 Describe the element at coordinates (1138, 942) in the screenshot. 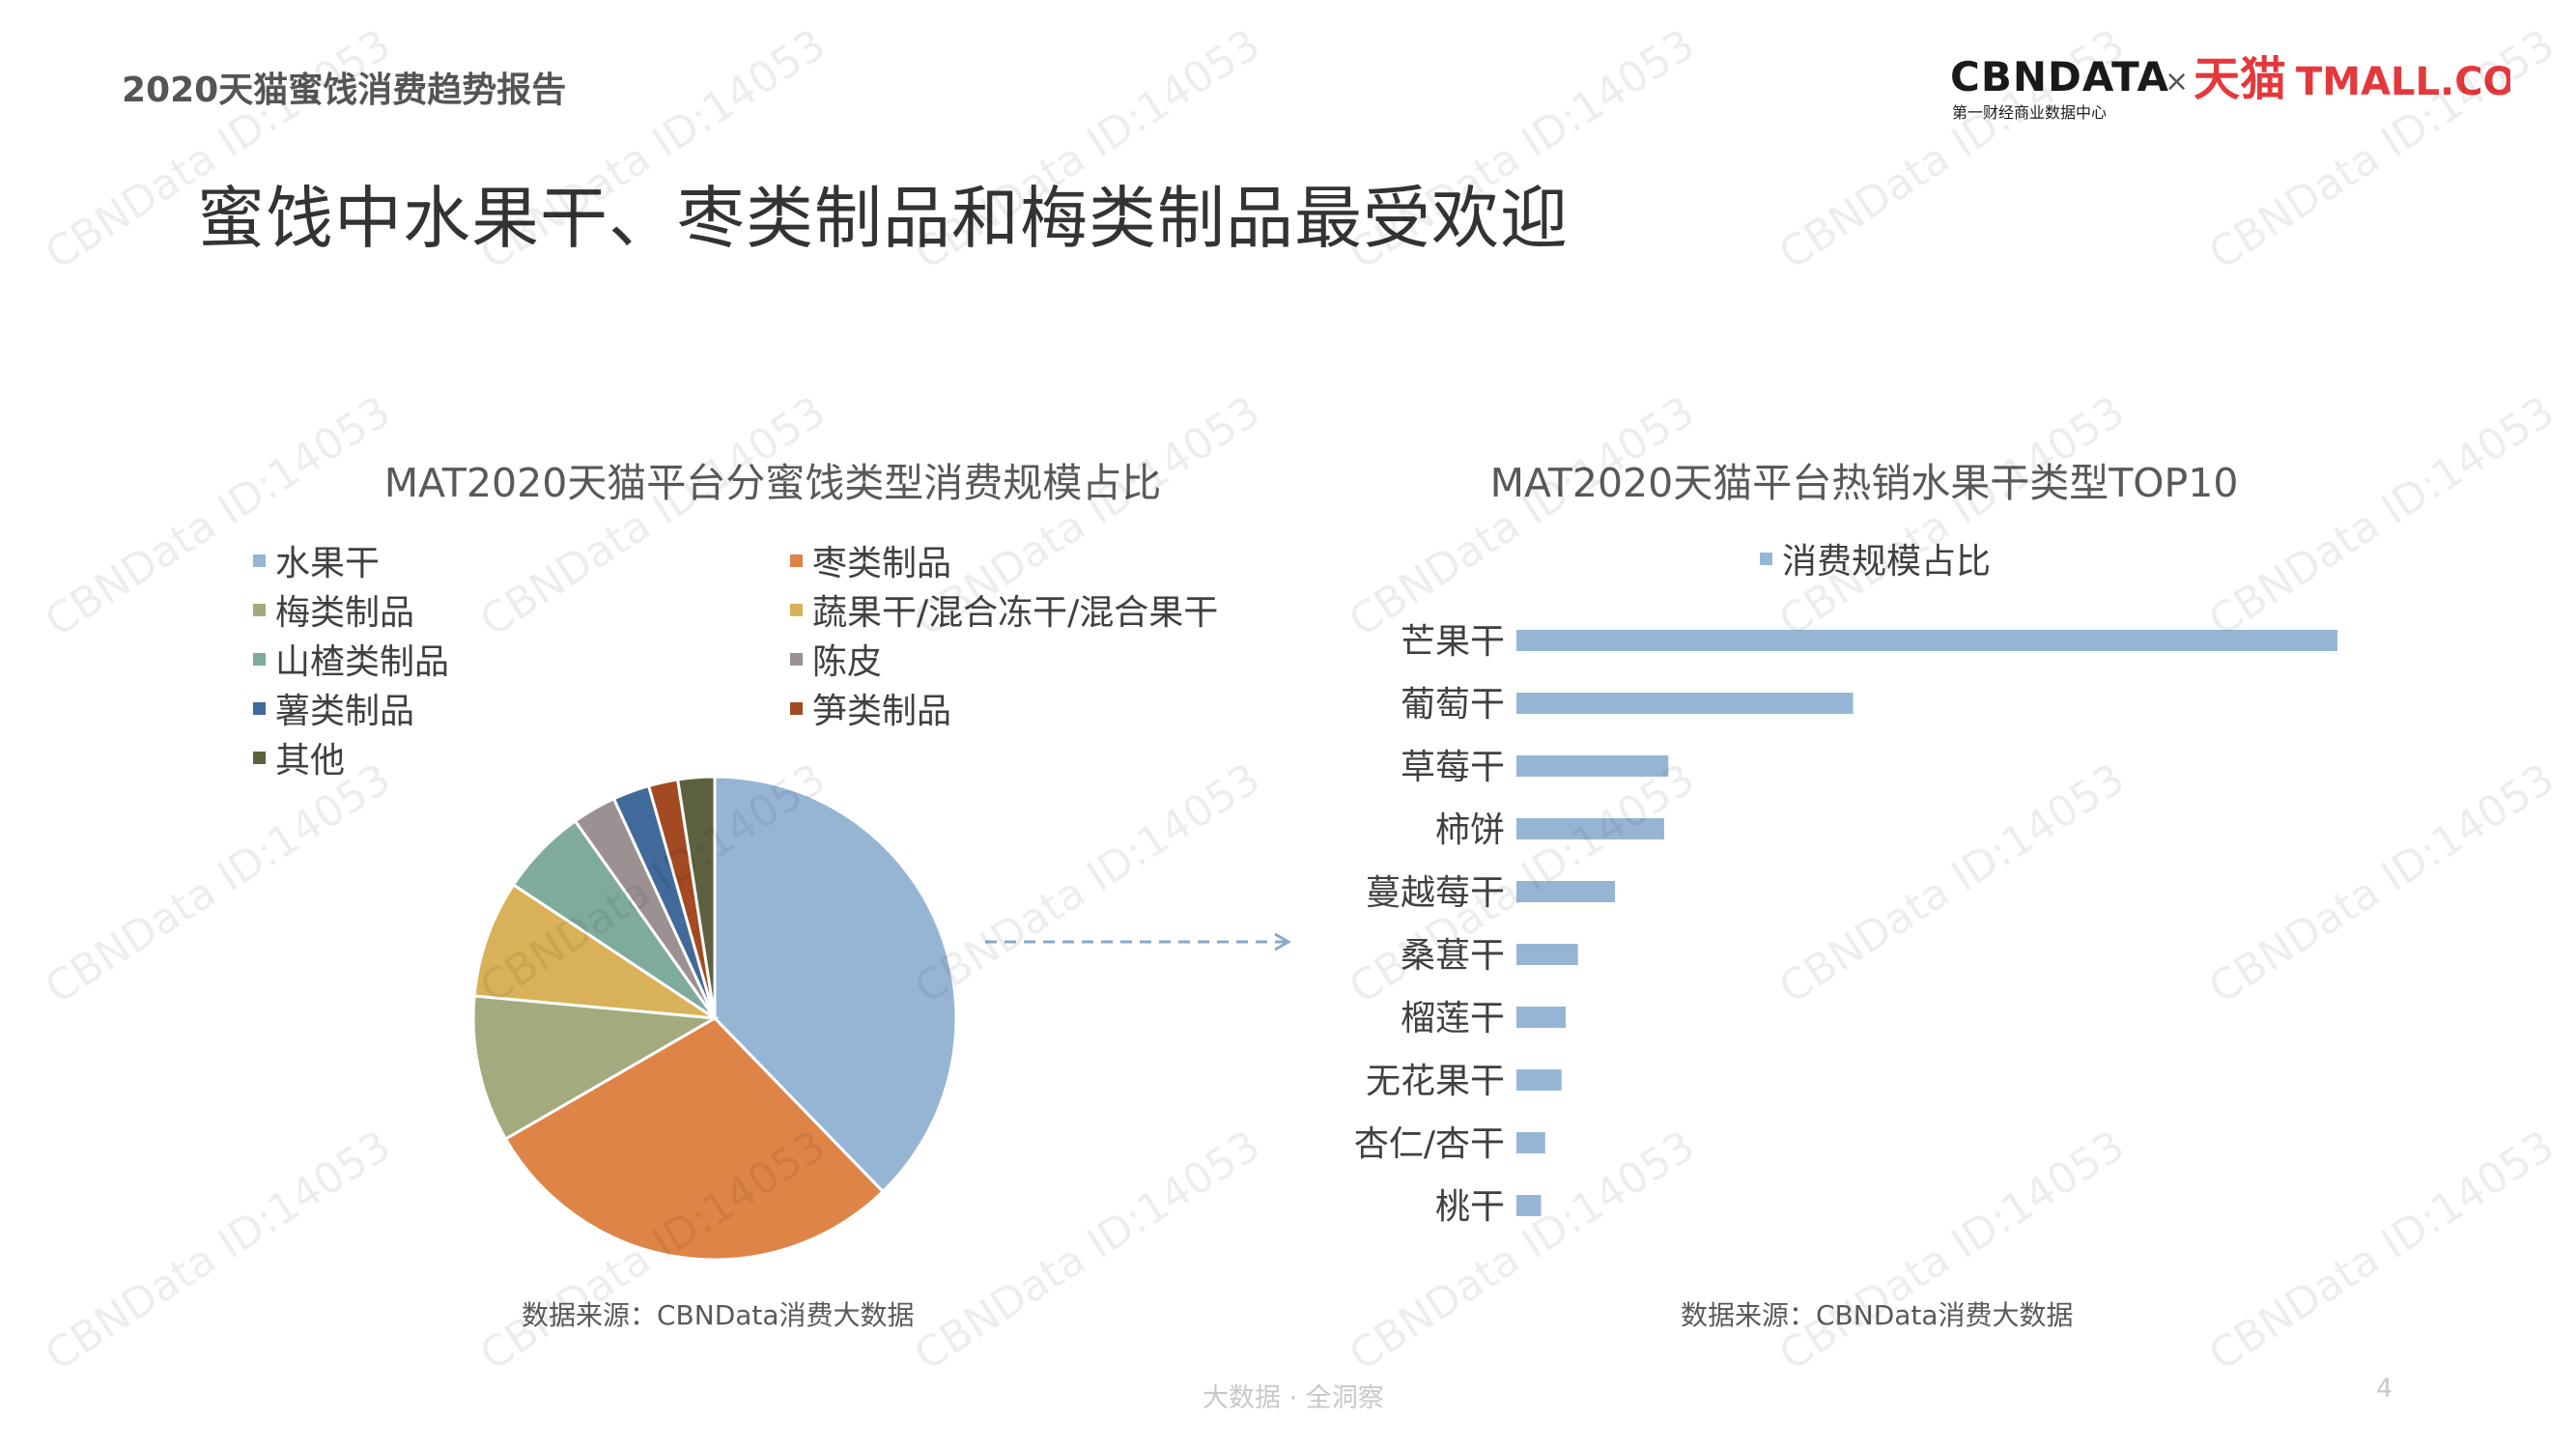

I see `dashed-arrow-icon` at that location.